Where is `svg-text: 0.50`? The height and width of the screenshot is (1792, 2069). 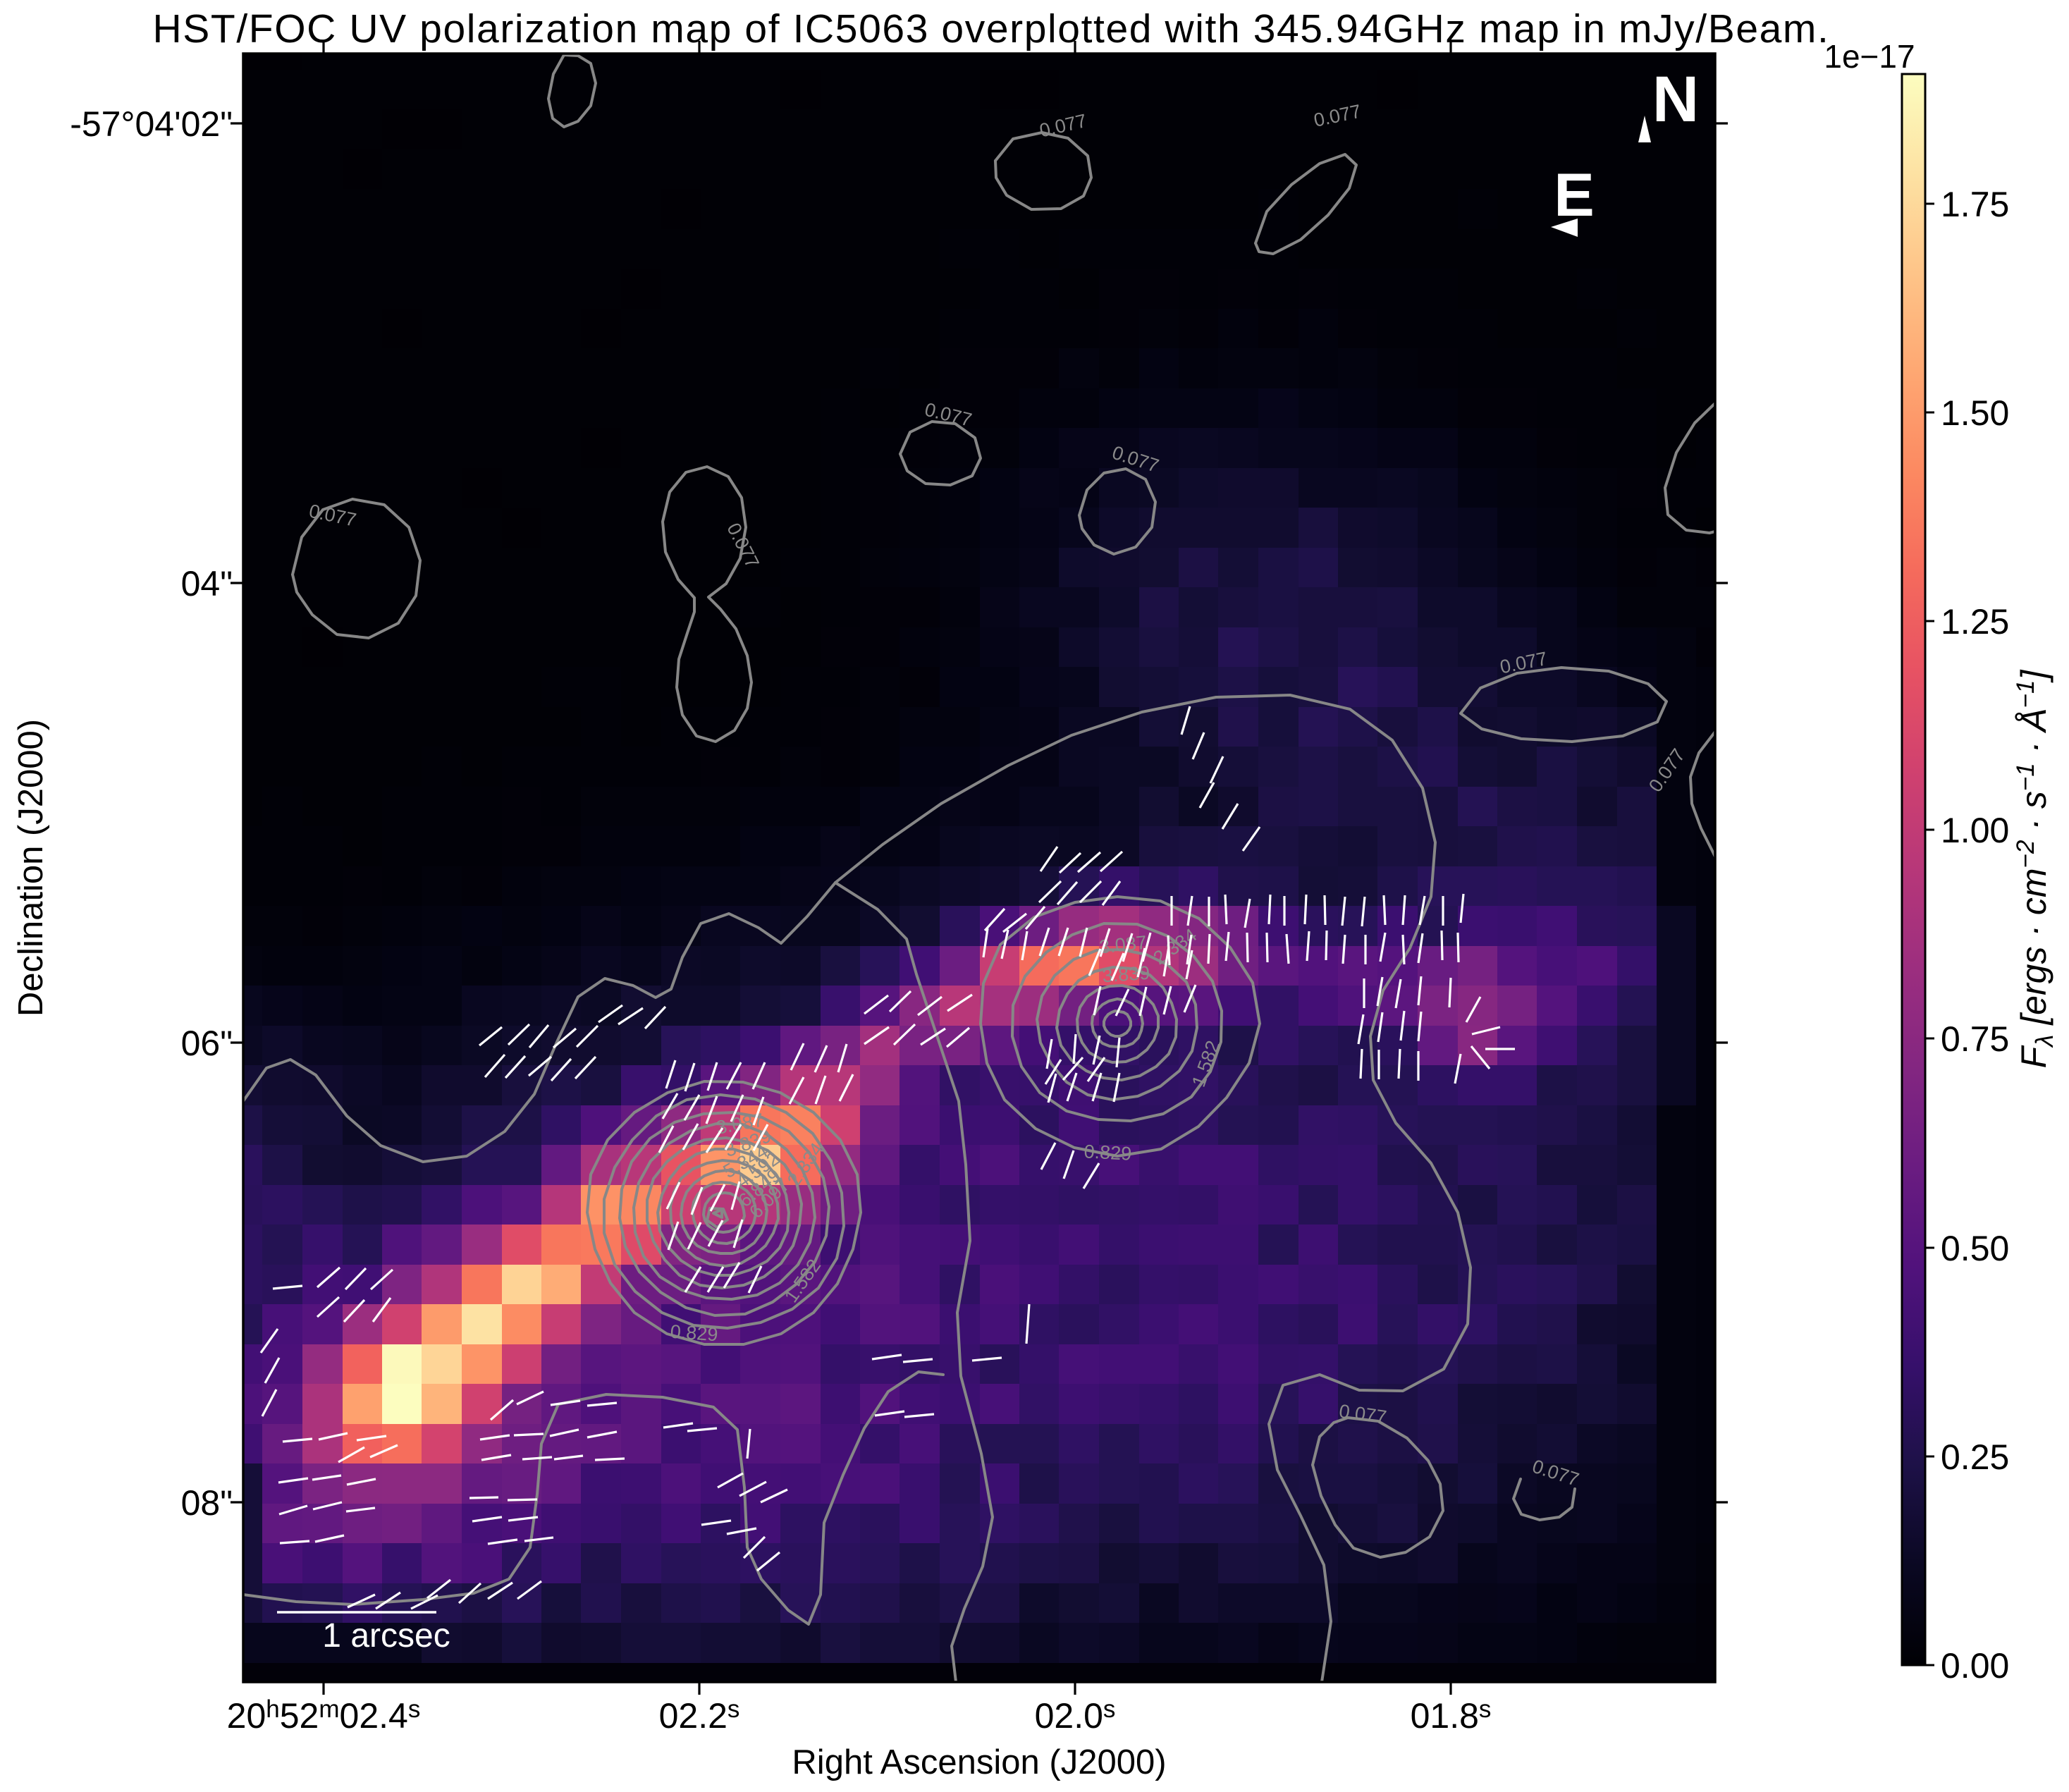
svg-text: 0.50 is located at coordinates (1975, 1248).